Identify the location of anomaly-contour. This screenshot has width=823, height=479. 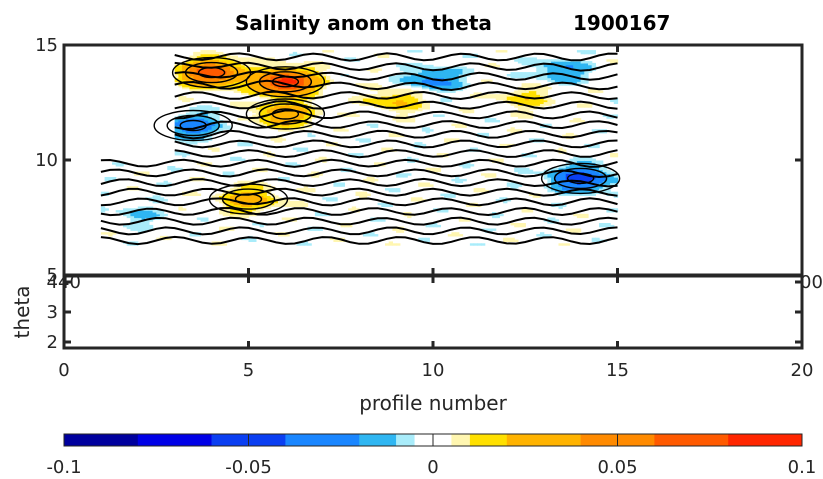
(285, 82).